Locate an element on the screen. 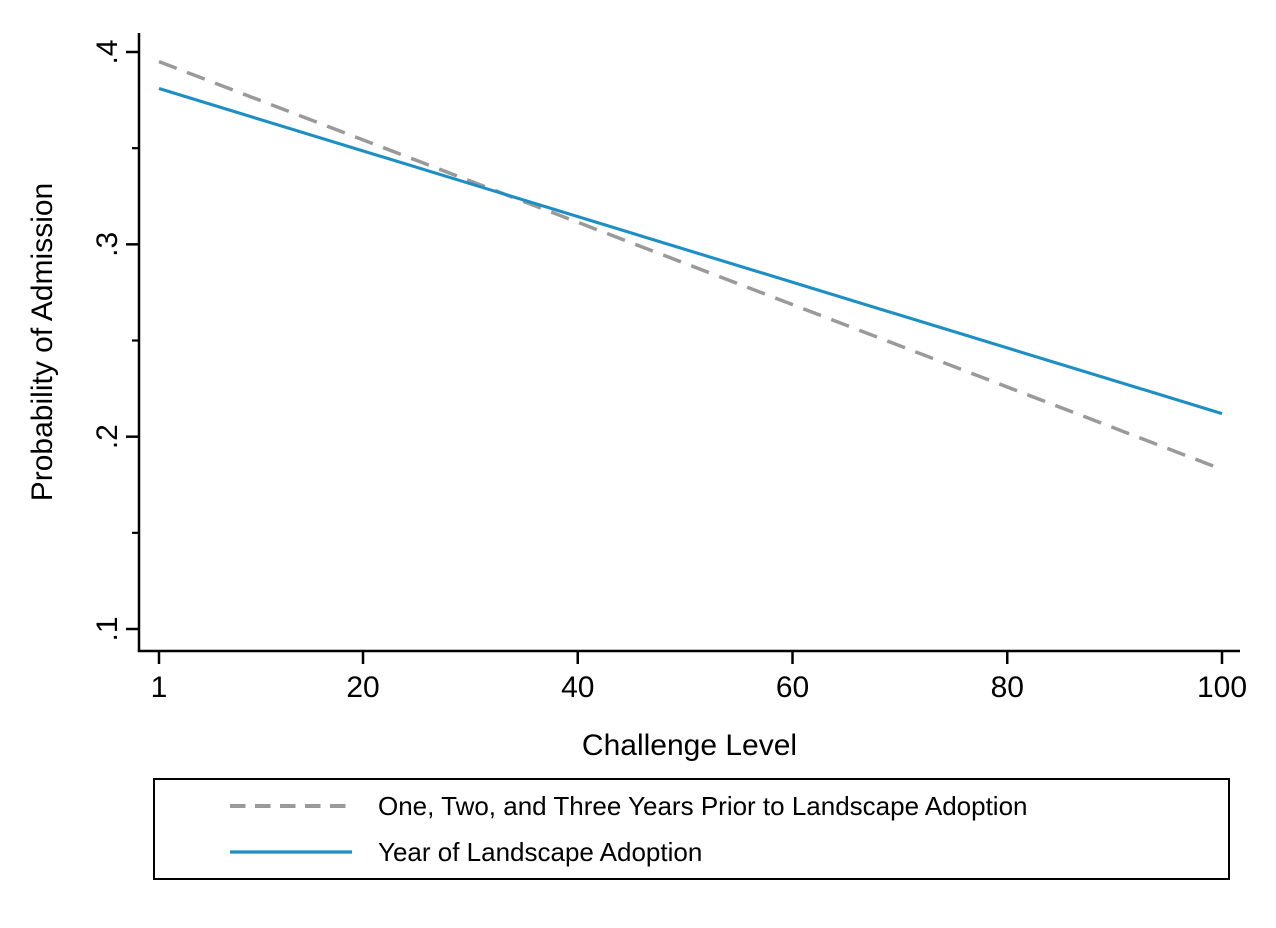 Image resolution: width=1276 pixels, height=928 pixels. x-axis-title: Challenge Level is located at coordinates (689, 745).